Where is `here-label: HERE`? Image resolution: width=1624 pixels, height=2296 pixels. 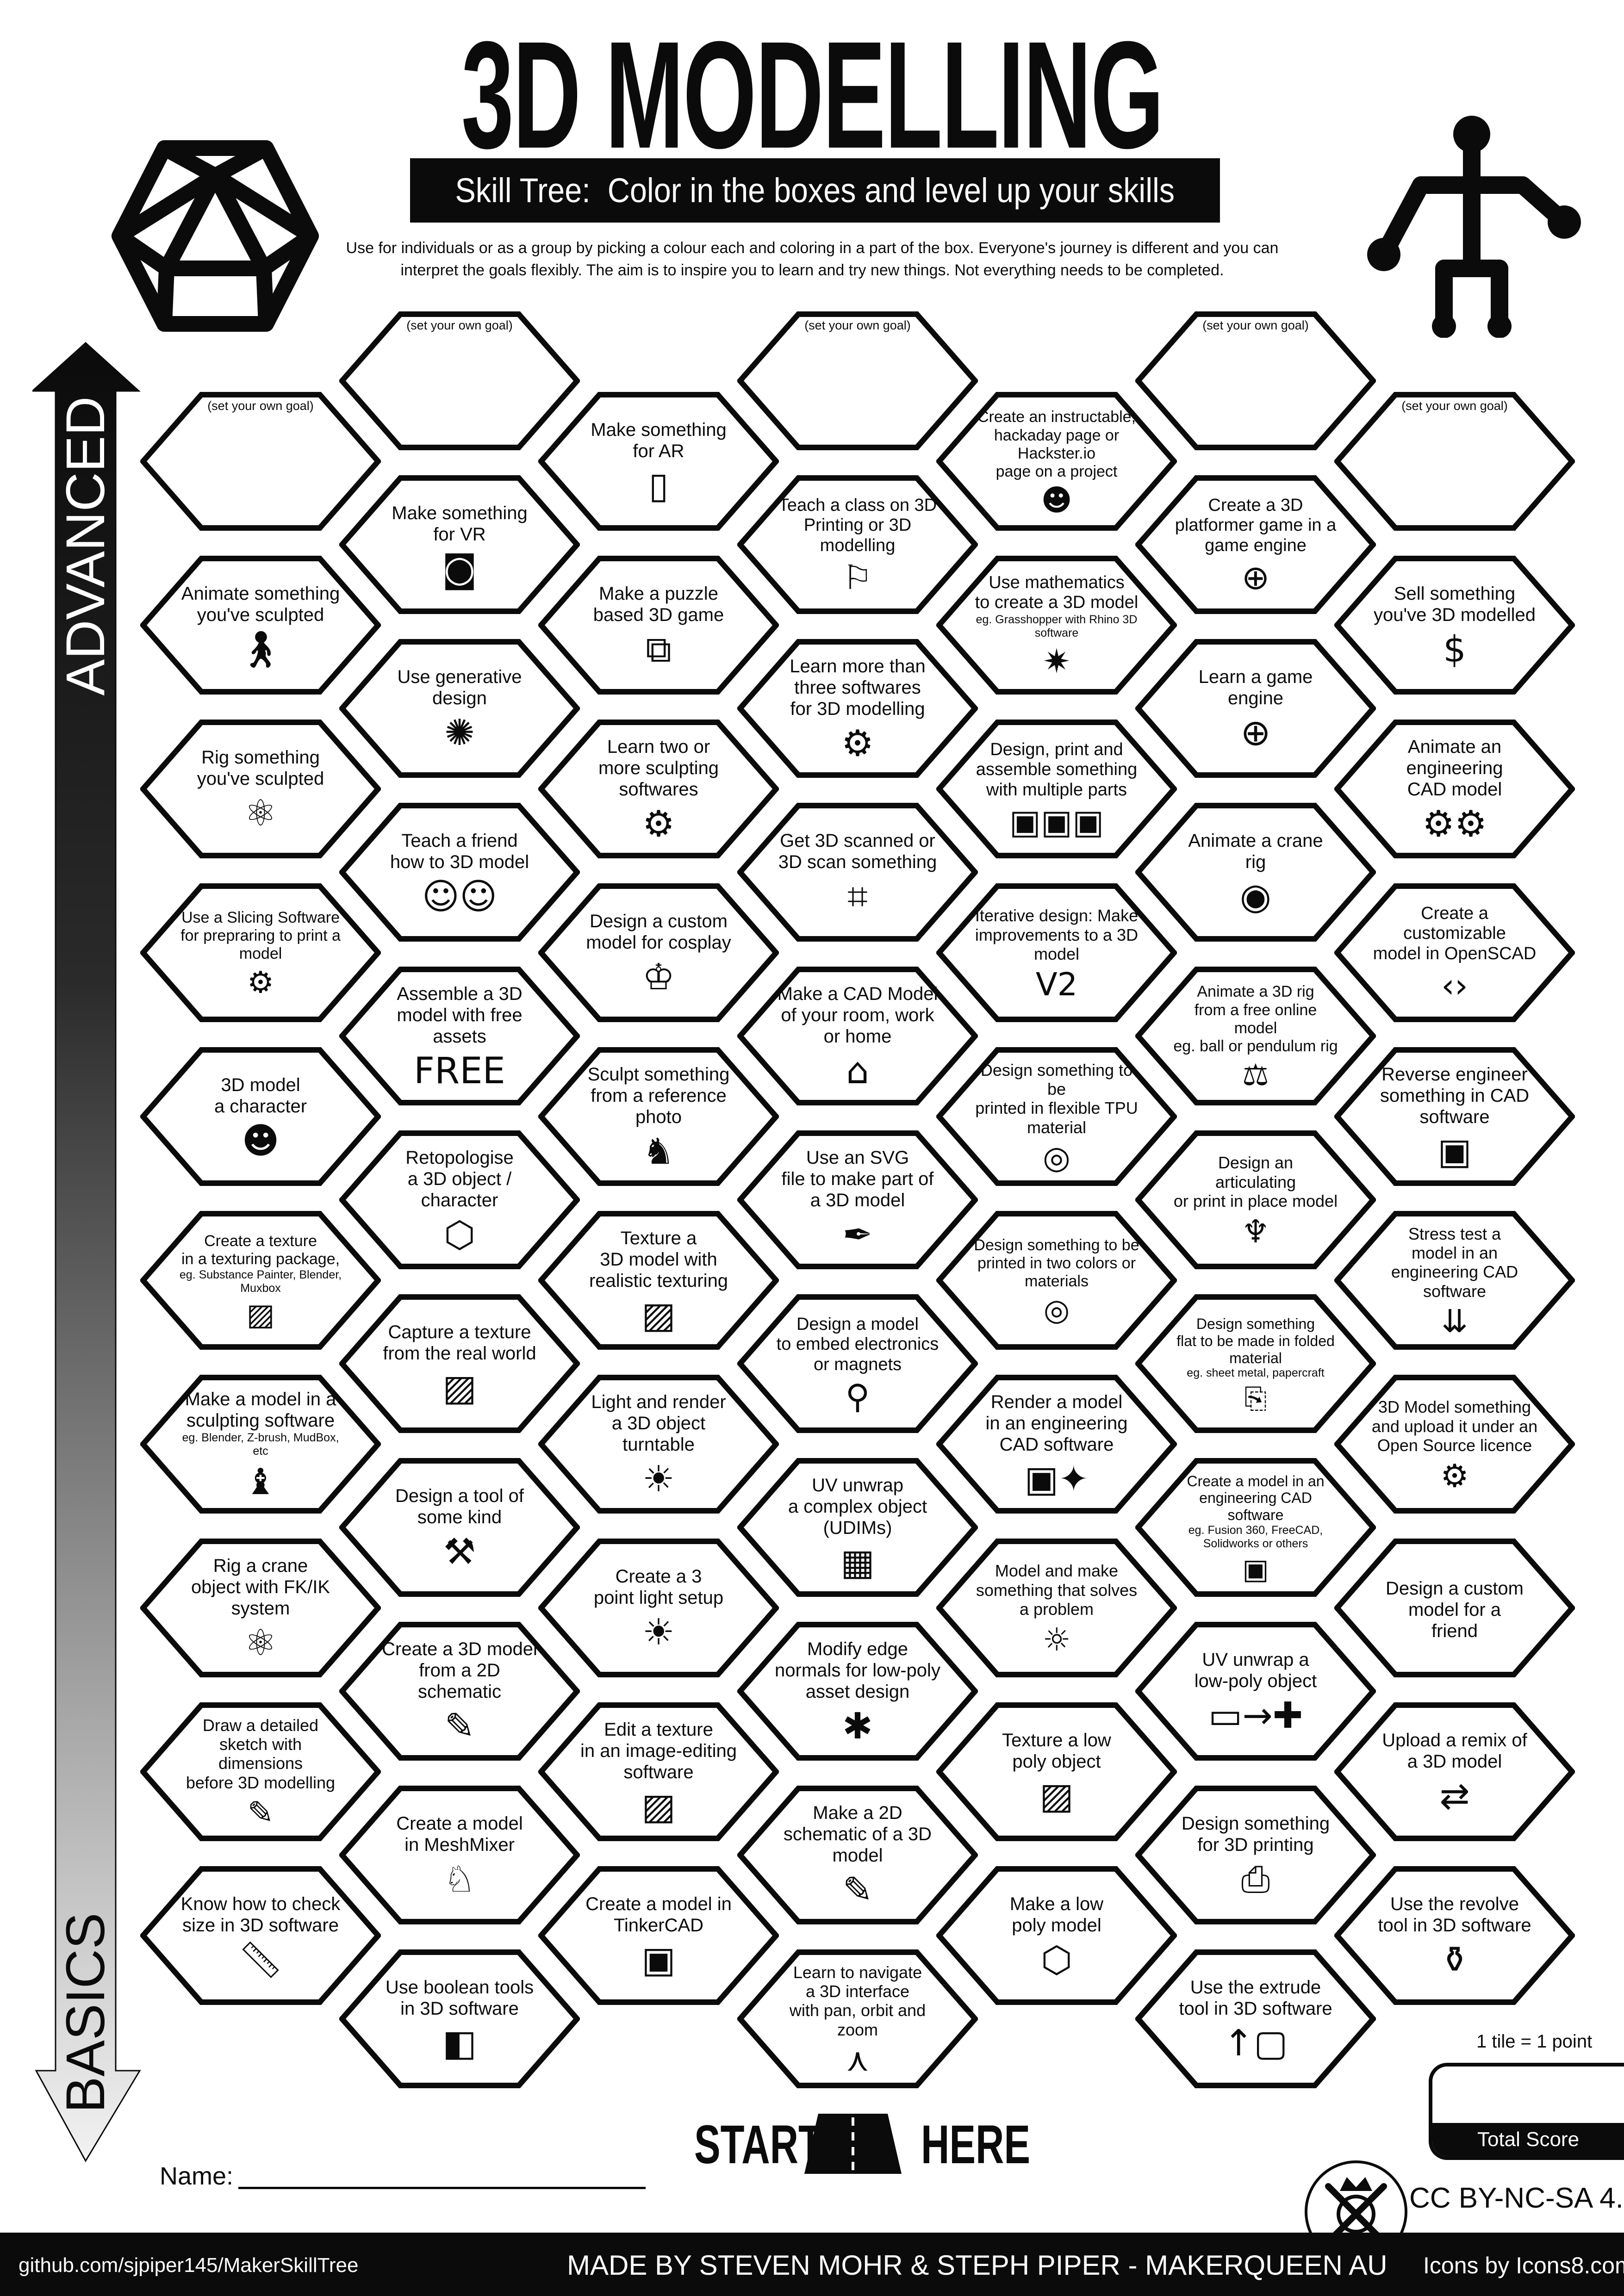
here-label: HERE is located at coordinates (976, 2145).